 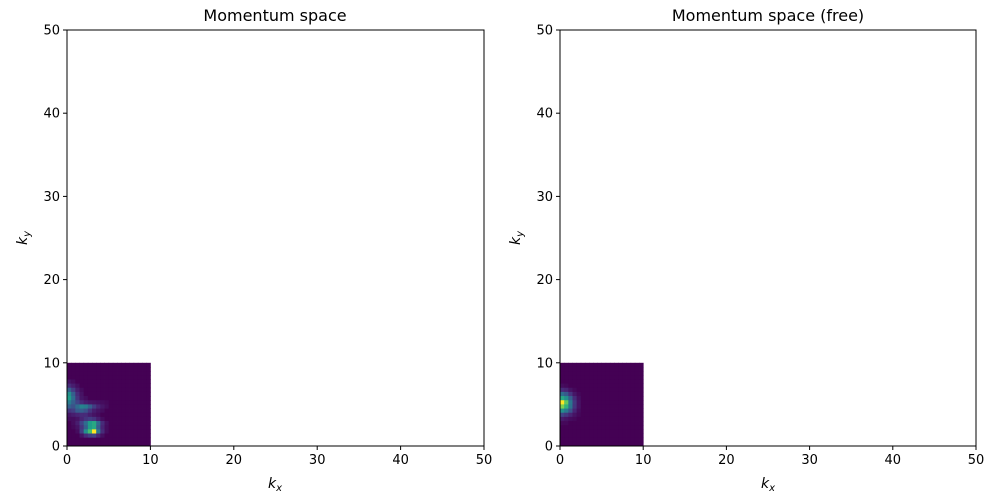 What do you see at coordinates (643, 460) in the screenshot?
I see `x-tick-label: 10` at bounding box center [643, 460].